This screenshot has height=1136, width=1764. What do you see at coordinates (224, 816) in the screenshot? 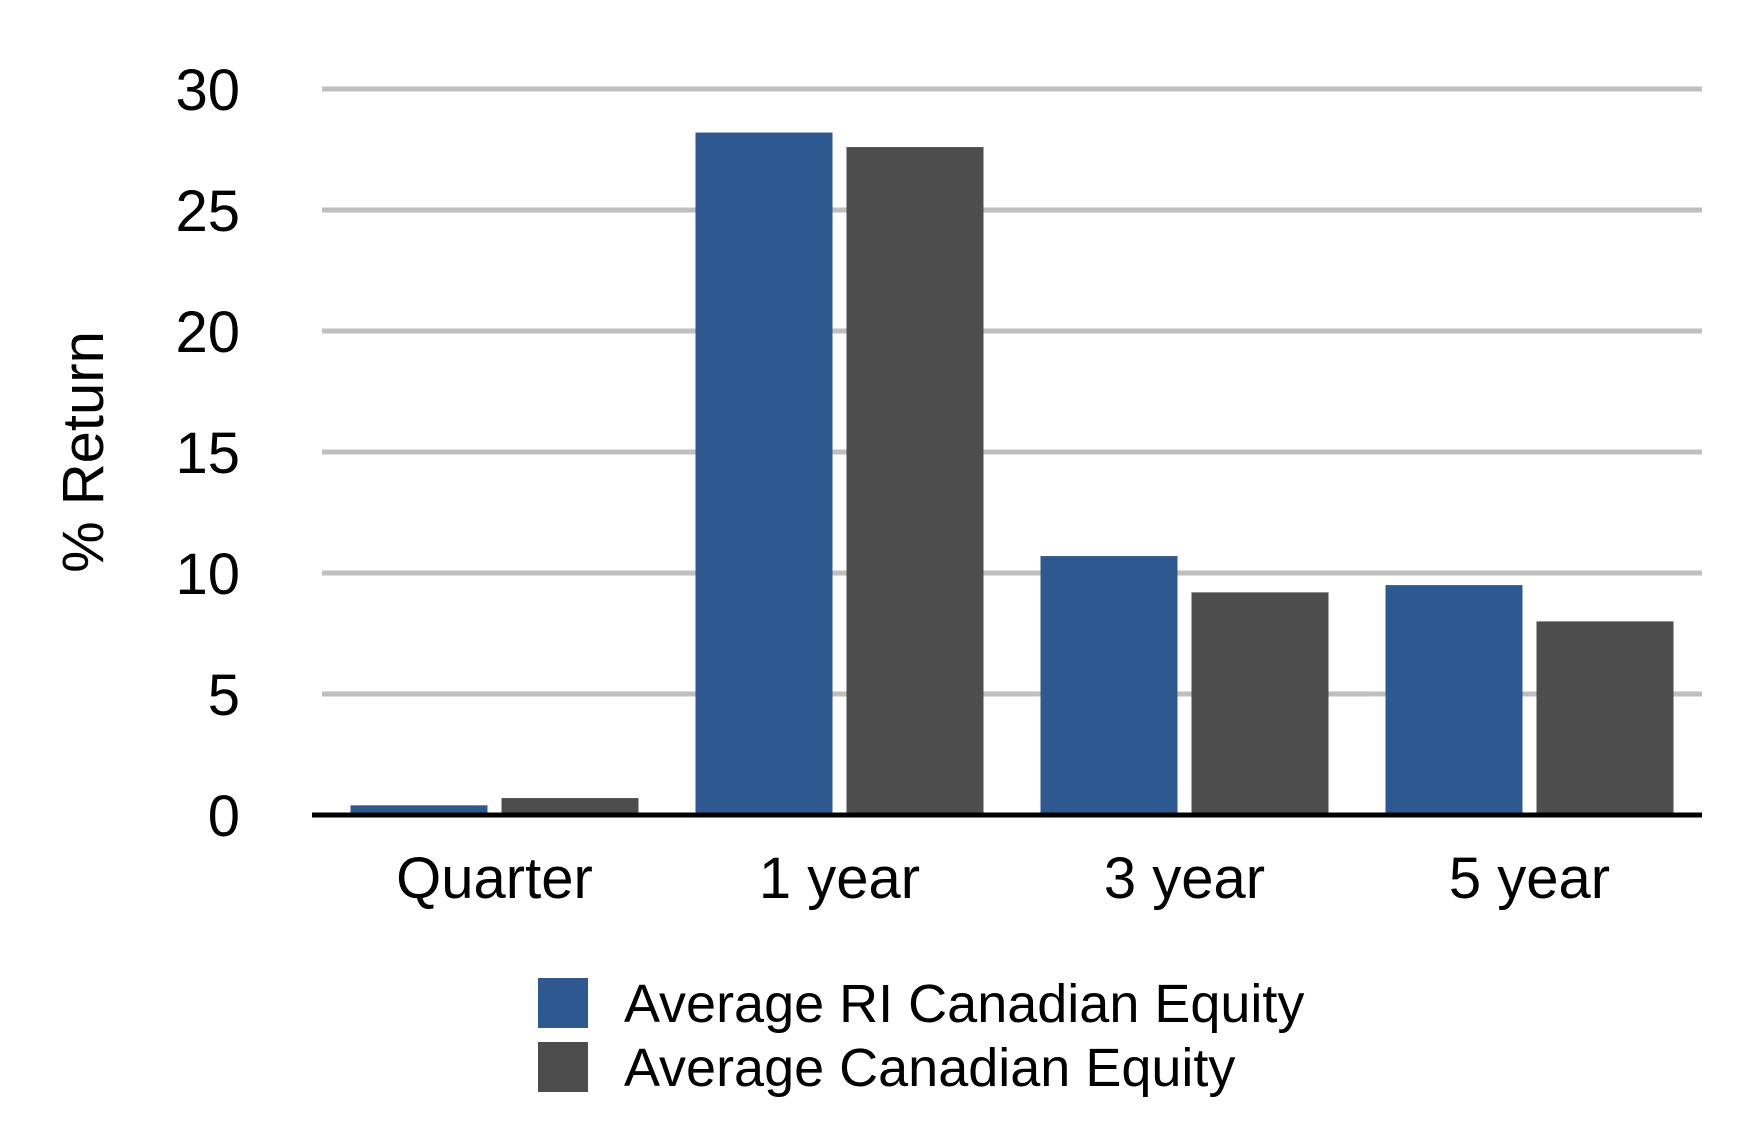
I see `y-tick-label: 0` at bounding box center [224, 816].